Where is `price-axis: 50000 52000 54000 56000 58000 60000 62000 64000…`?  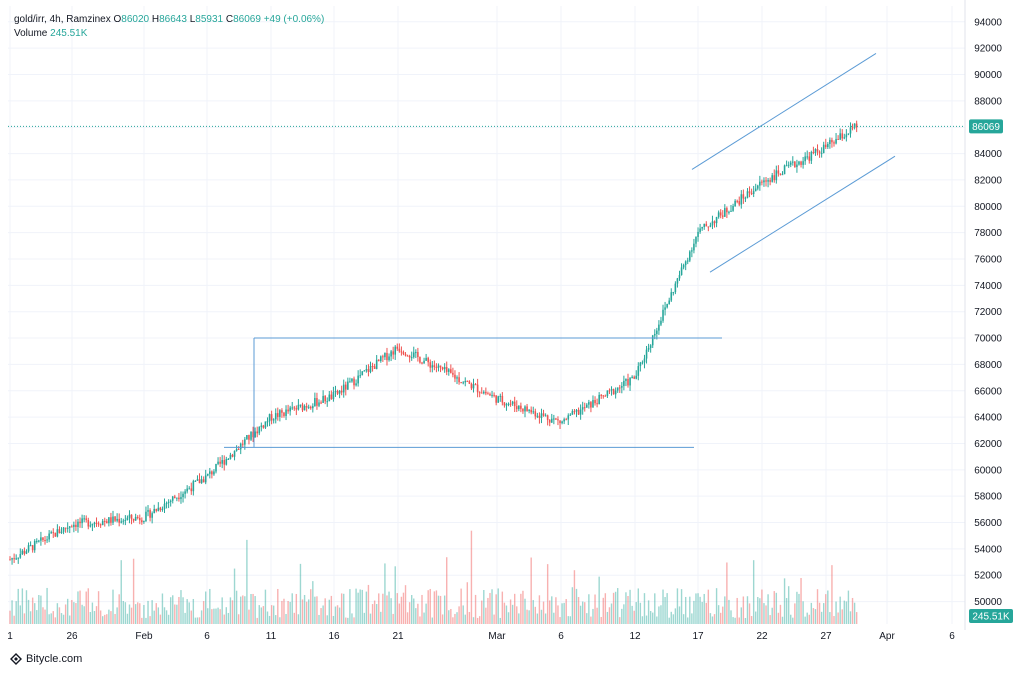 price-axis: 50000 52000 54000 56000 58000 60000 62000 64000… is located at coordinates (994, 315).